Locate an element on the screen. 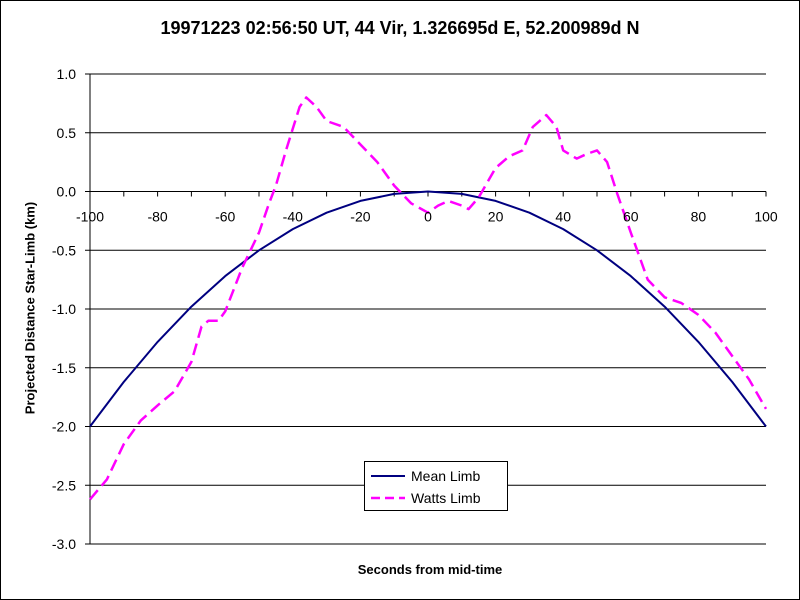  y-axis-title: Projected Distance Star-Limb (km) is located at coordinates (30, 308).